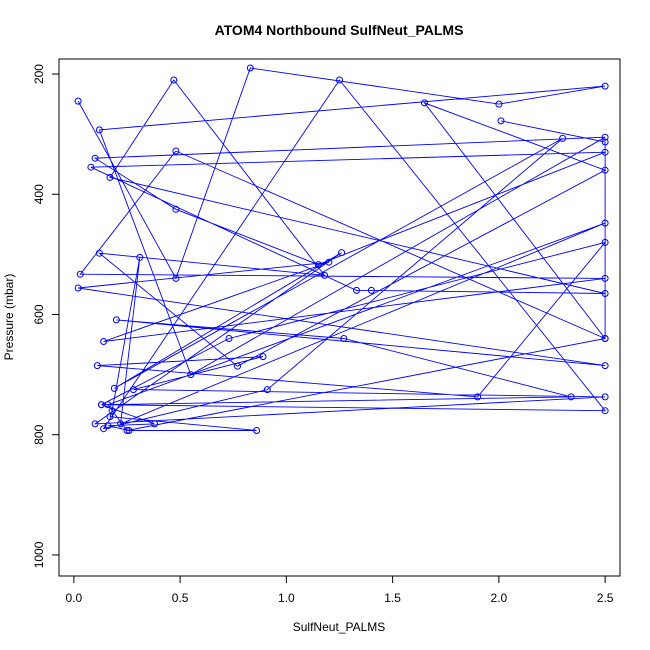 The width and height of the screenshot is (650, 650). What do you see at coordinates (74, 598) in the screenshot?
I see `x-tick-label: 0.0` at bounding box center [74, 598].